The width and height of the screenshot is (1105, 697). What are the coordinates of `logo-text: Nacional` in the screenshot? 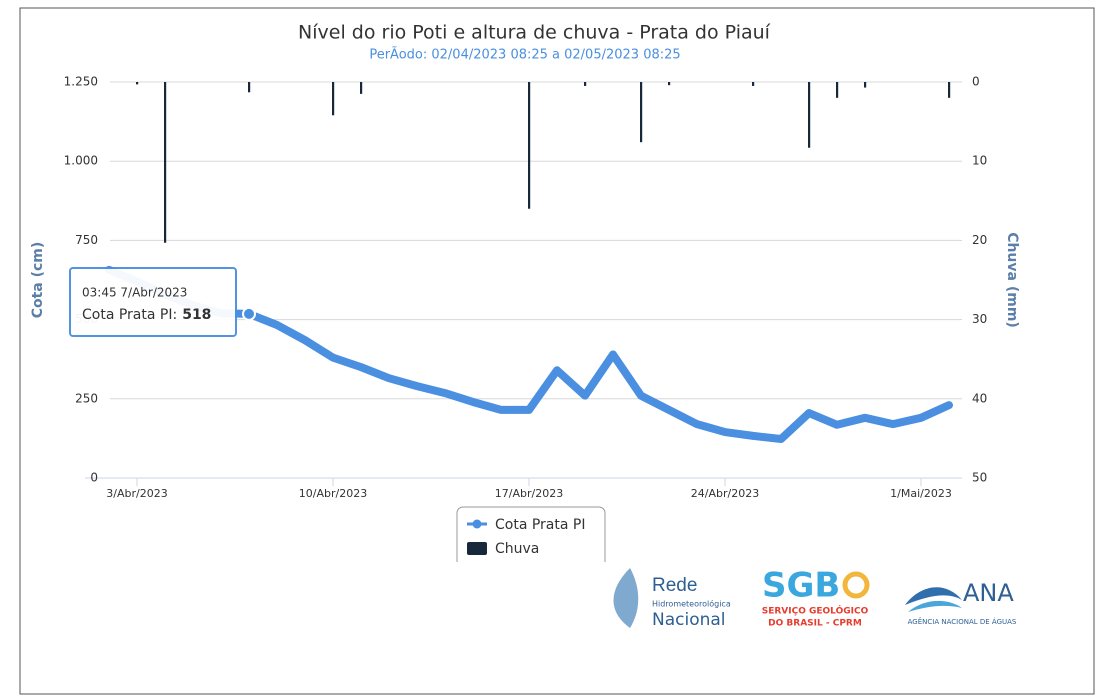 It's located at (689, 620).